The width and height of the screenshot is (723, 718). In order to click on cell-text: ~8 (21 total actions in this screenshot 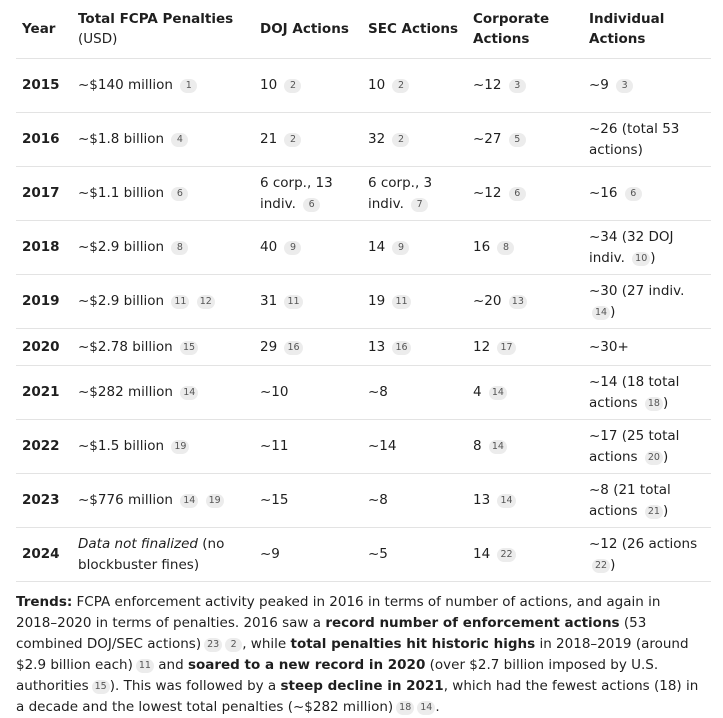, I will do `click(630, 500)`.